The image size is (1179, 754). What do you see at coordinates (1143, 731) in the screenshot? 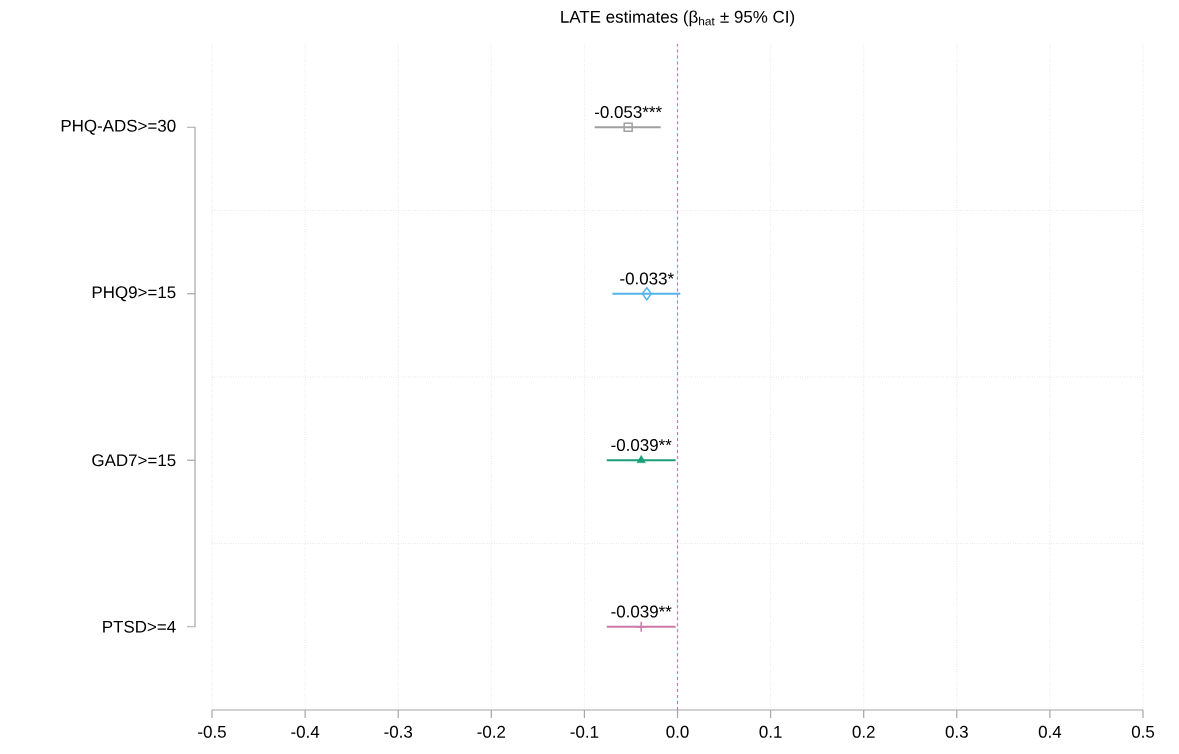
I see `x-tick-label: 0.5` at bounding box center [1143, 731].